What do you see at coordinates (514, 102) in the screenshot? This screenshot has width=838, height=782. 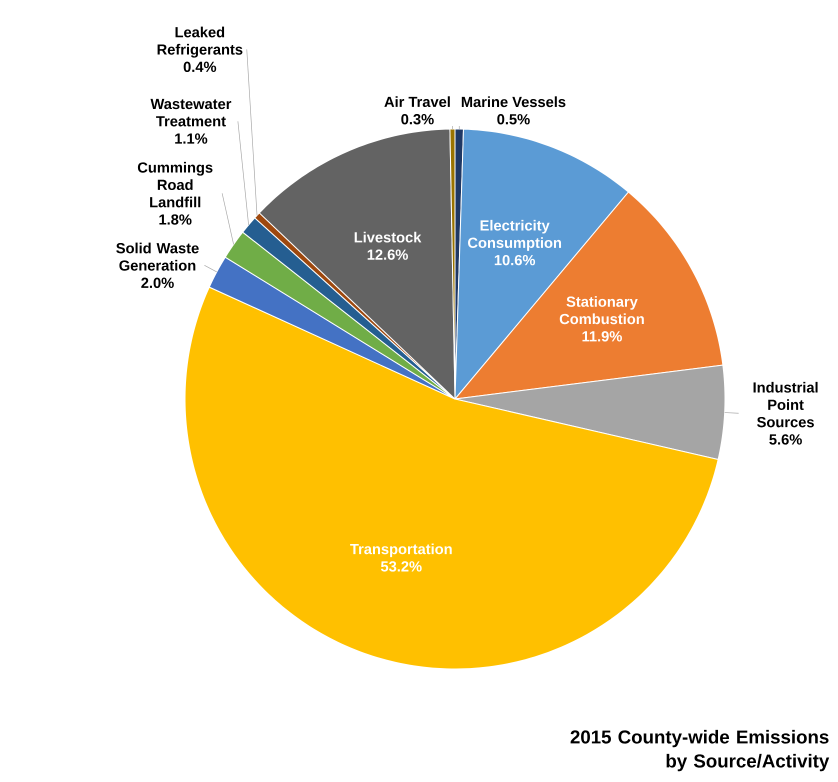 I see `slice-label: Marine Vessels` at bounding box center [514, 102].